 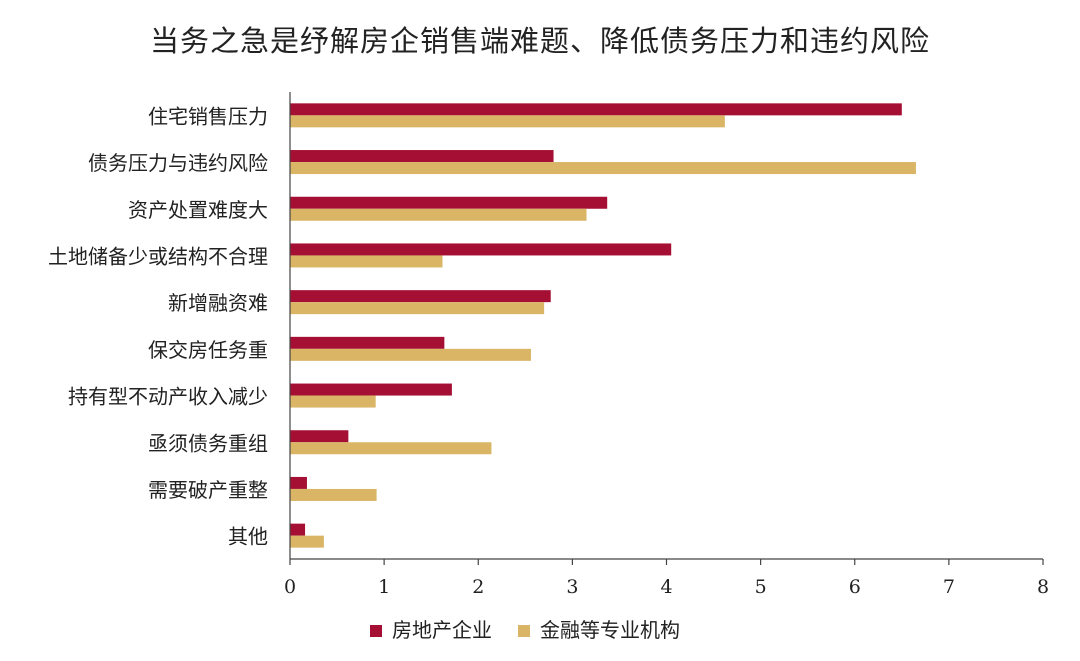 I want to click on category-label: 债务压力与违约风险, so click(x=178, y=163).